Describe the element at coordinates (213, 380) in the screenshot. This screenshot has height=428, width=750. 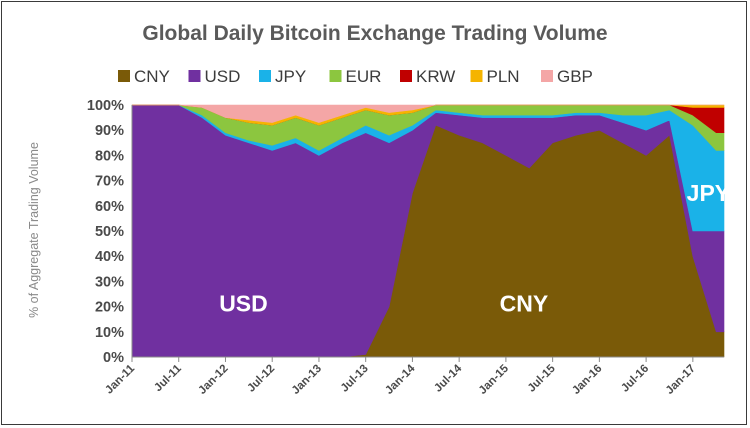
I see `x-tick-label: Jan-12` at that location.